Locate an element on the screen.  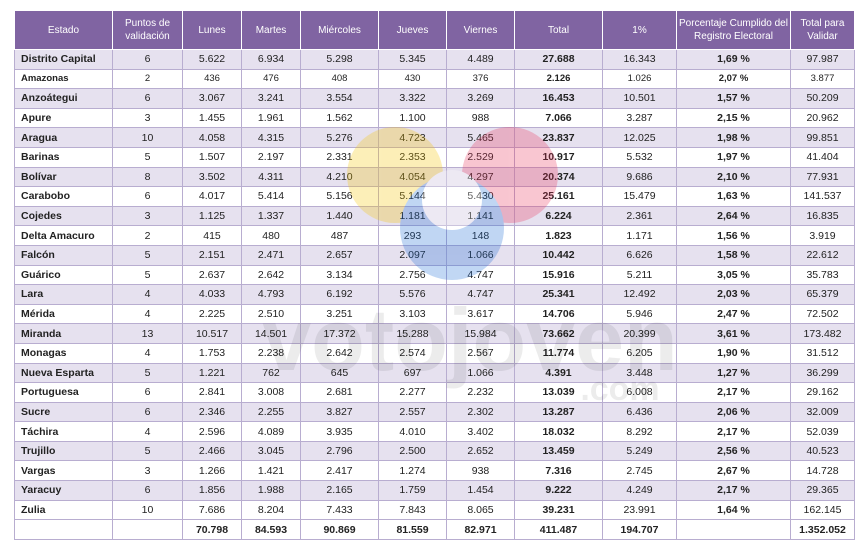
table-cell: 3.502 is located at coordinates (212, 177).